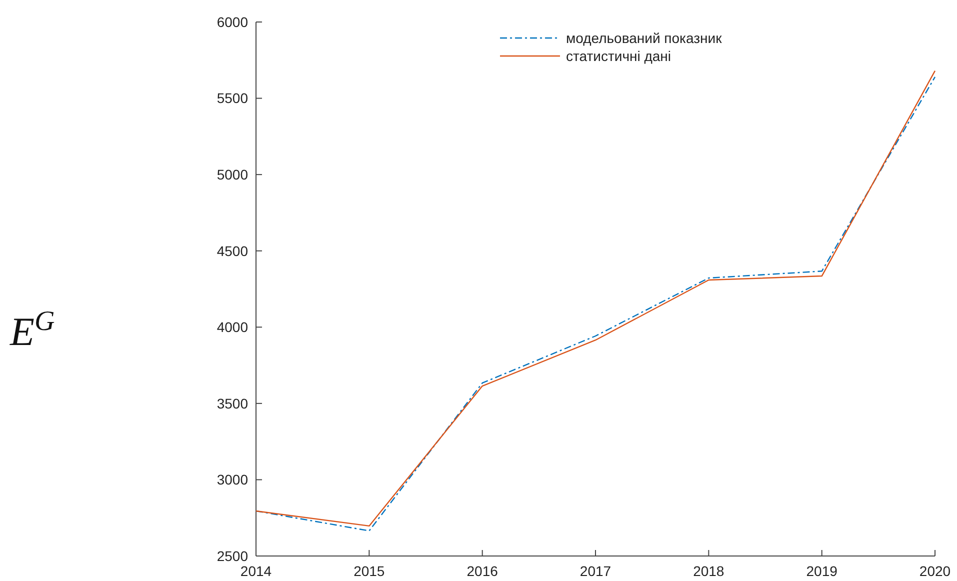 The image size is (957, 581). Describe the element at coordinates (256, 571) in the screenshot. I see `x-tick-label: 2014` at that location.